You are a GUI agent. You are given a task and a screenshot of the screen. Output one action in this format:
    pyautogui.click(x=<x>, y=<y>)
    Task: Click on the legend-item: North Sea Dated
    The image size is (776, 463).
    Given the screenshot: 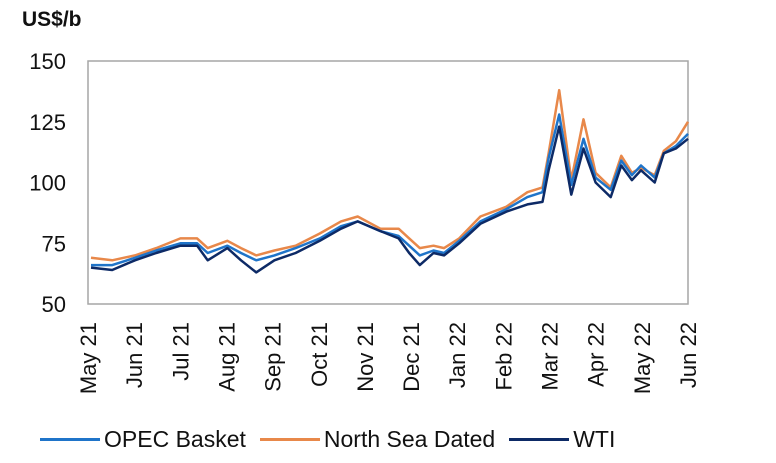 What is the action you would take?
    pyautogui.click(x=377, y=439)
    